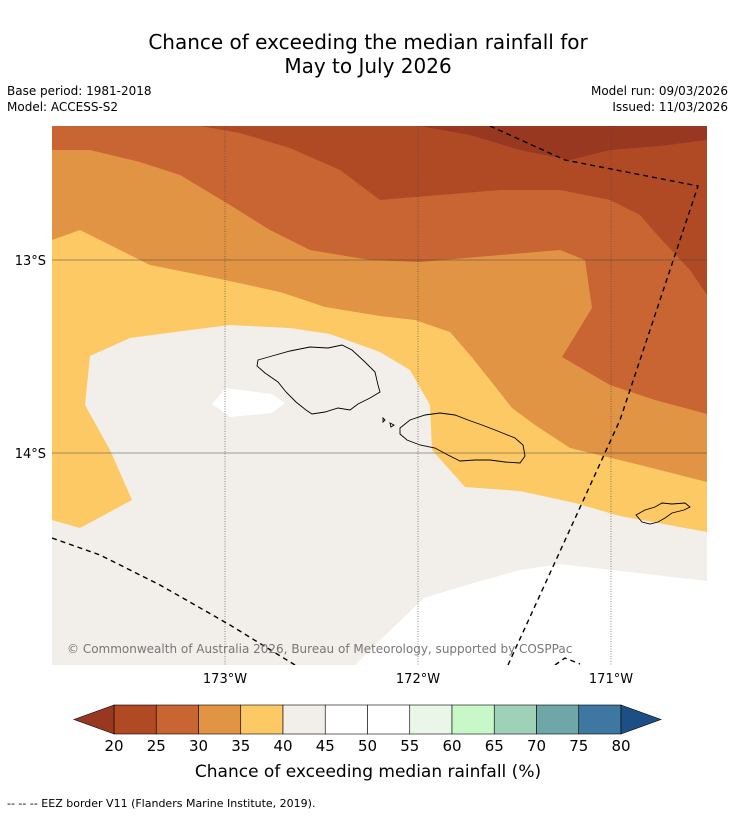 The image size is (736, 816). I want to click on colorbar-label: Chance of exceeding median rainfall (%), so click(368, 772).